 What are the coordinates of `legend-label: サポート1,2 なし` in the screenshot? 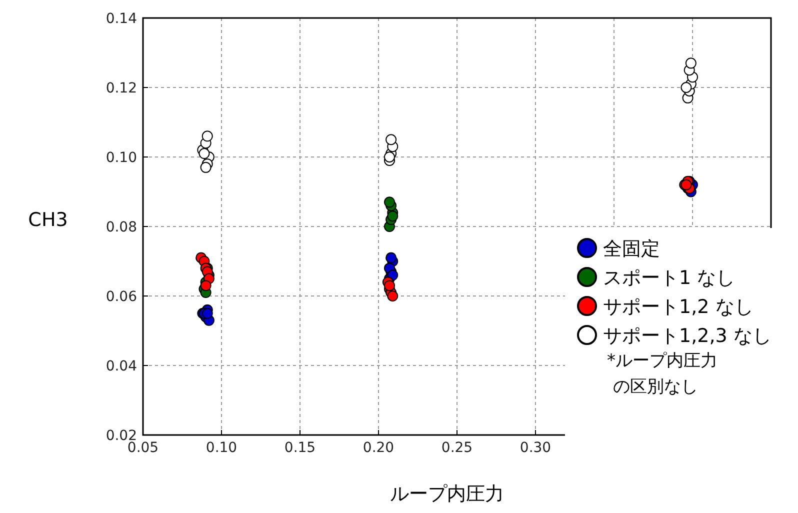 It's located at (678, 307).